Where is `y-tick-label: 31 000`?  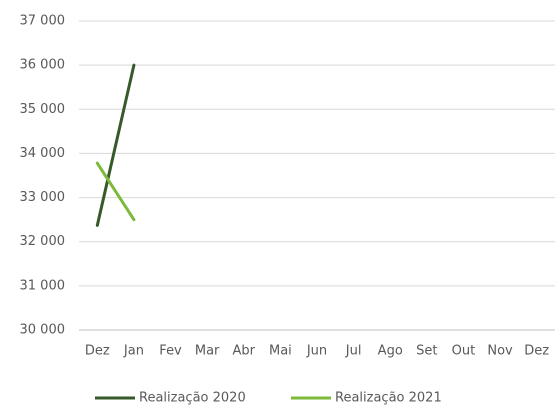 y-tick-label: 31 000 is located at coordinates (43, 285).